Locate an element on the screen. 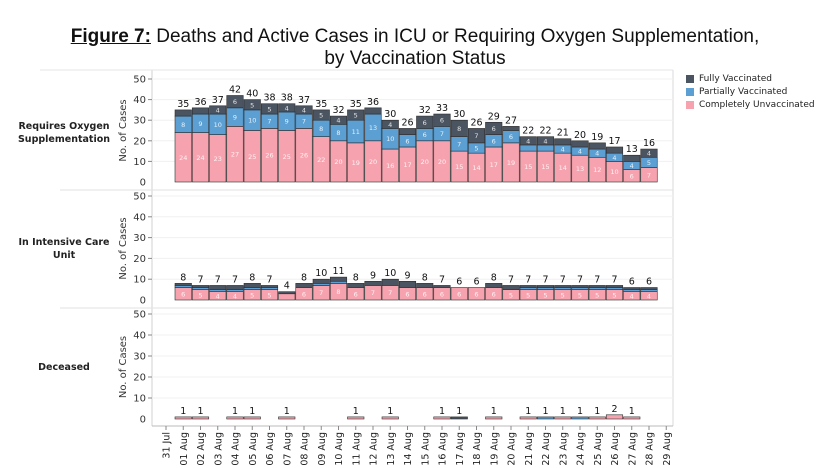 The width and height of the screenshot is (830, 468). segment-value-label: 26 is located at coordinates (304, 156).